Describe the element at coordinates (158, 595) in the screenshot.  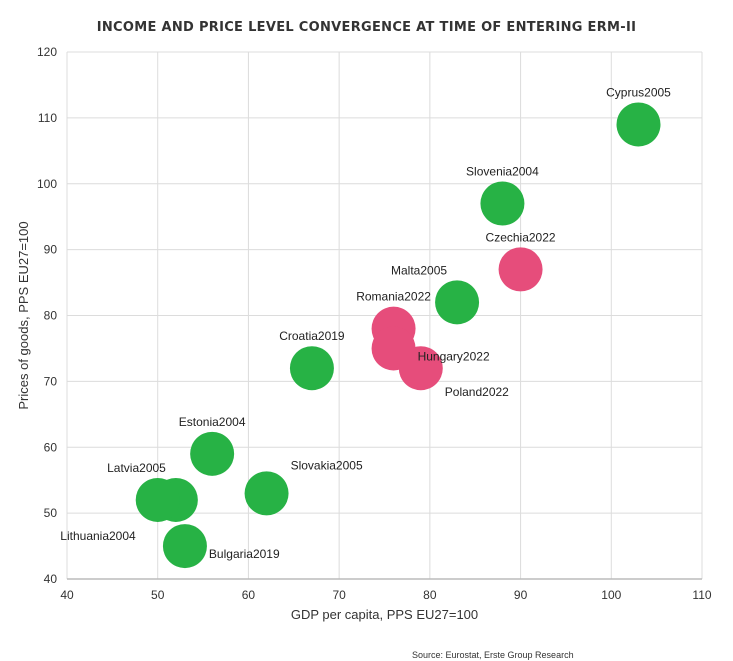
I see `x-tick-label: 50` at that location.